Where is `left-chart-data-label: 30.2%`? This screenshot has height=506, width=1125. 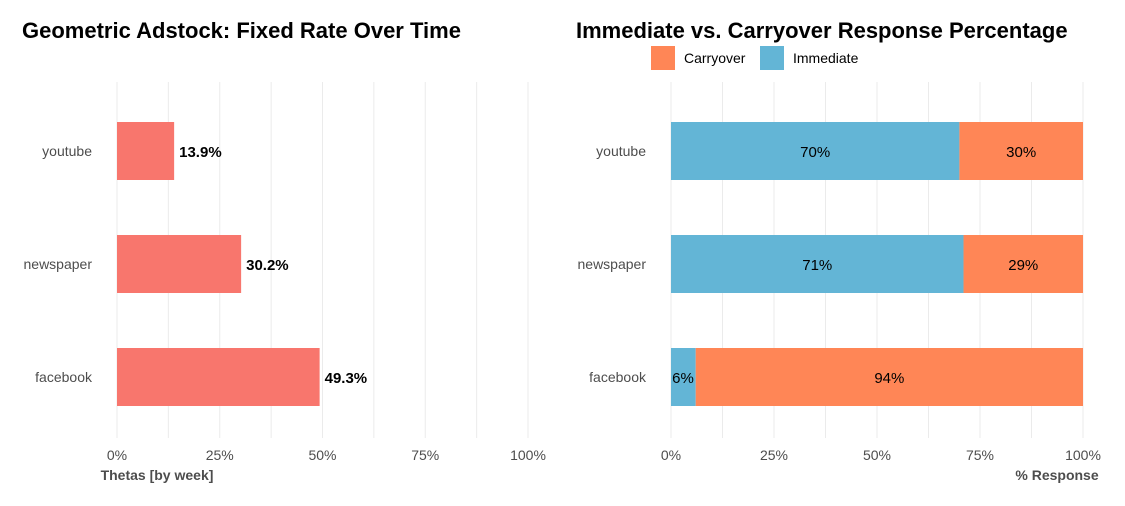
left-chart-data-label: 30.2% is located at coordinates (267, 265).